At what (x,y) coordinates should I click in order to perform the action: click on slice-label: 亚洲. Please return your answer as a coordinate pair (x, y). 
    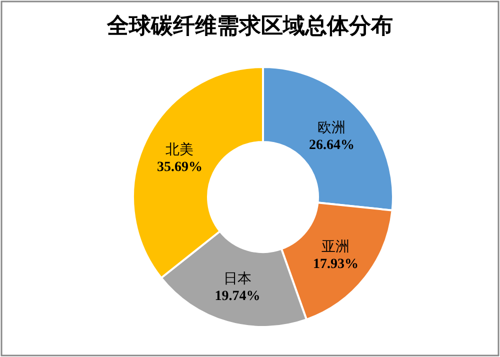
    Looking at the image, I should click on (336, 247).